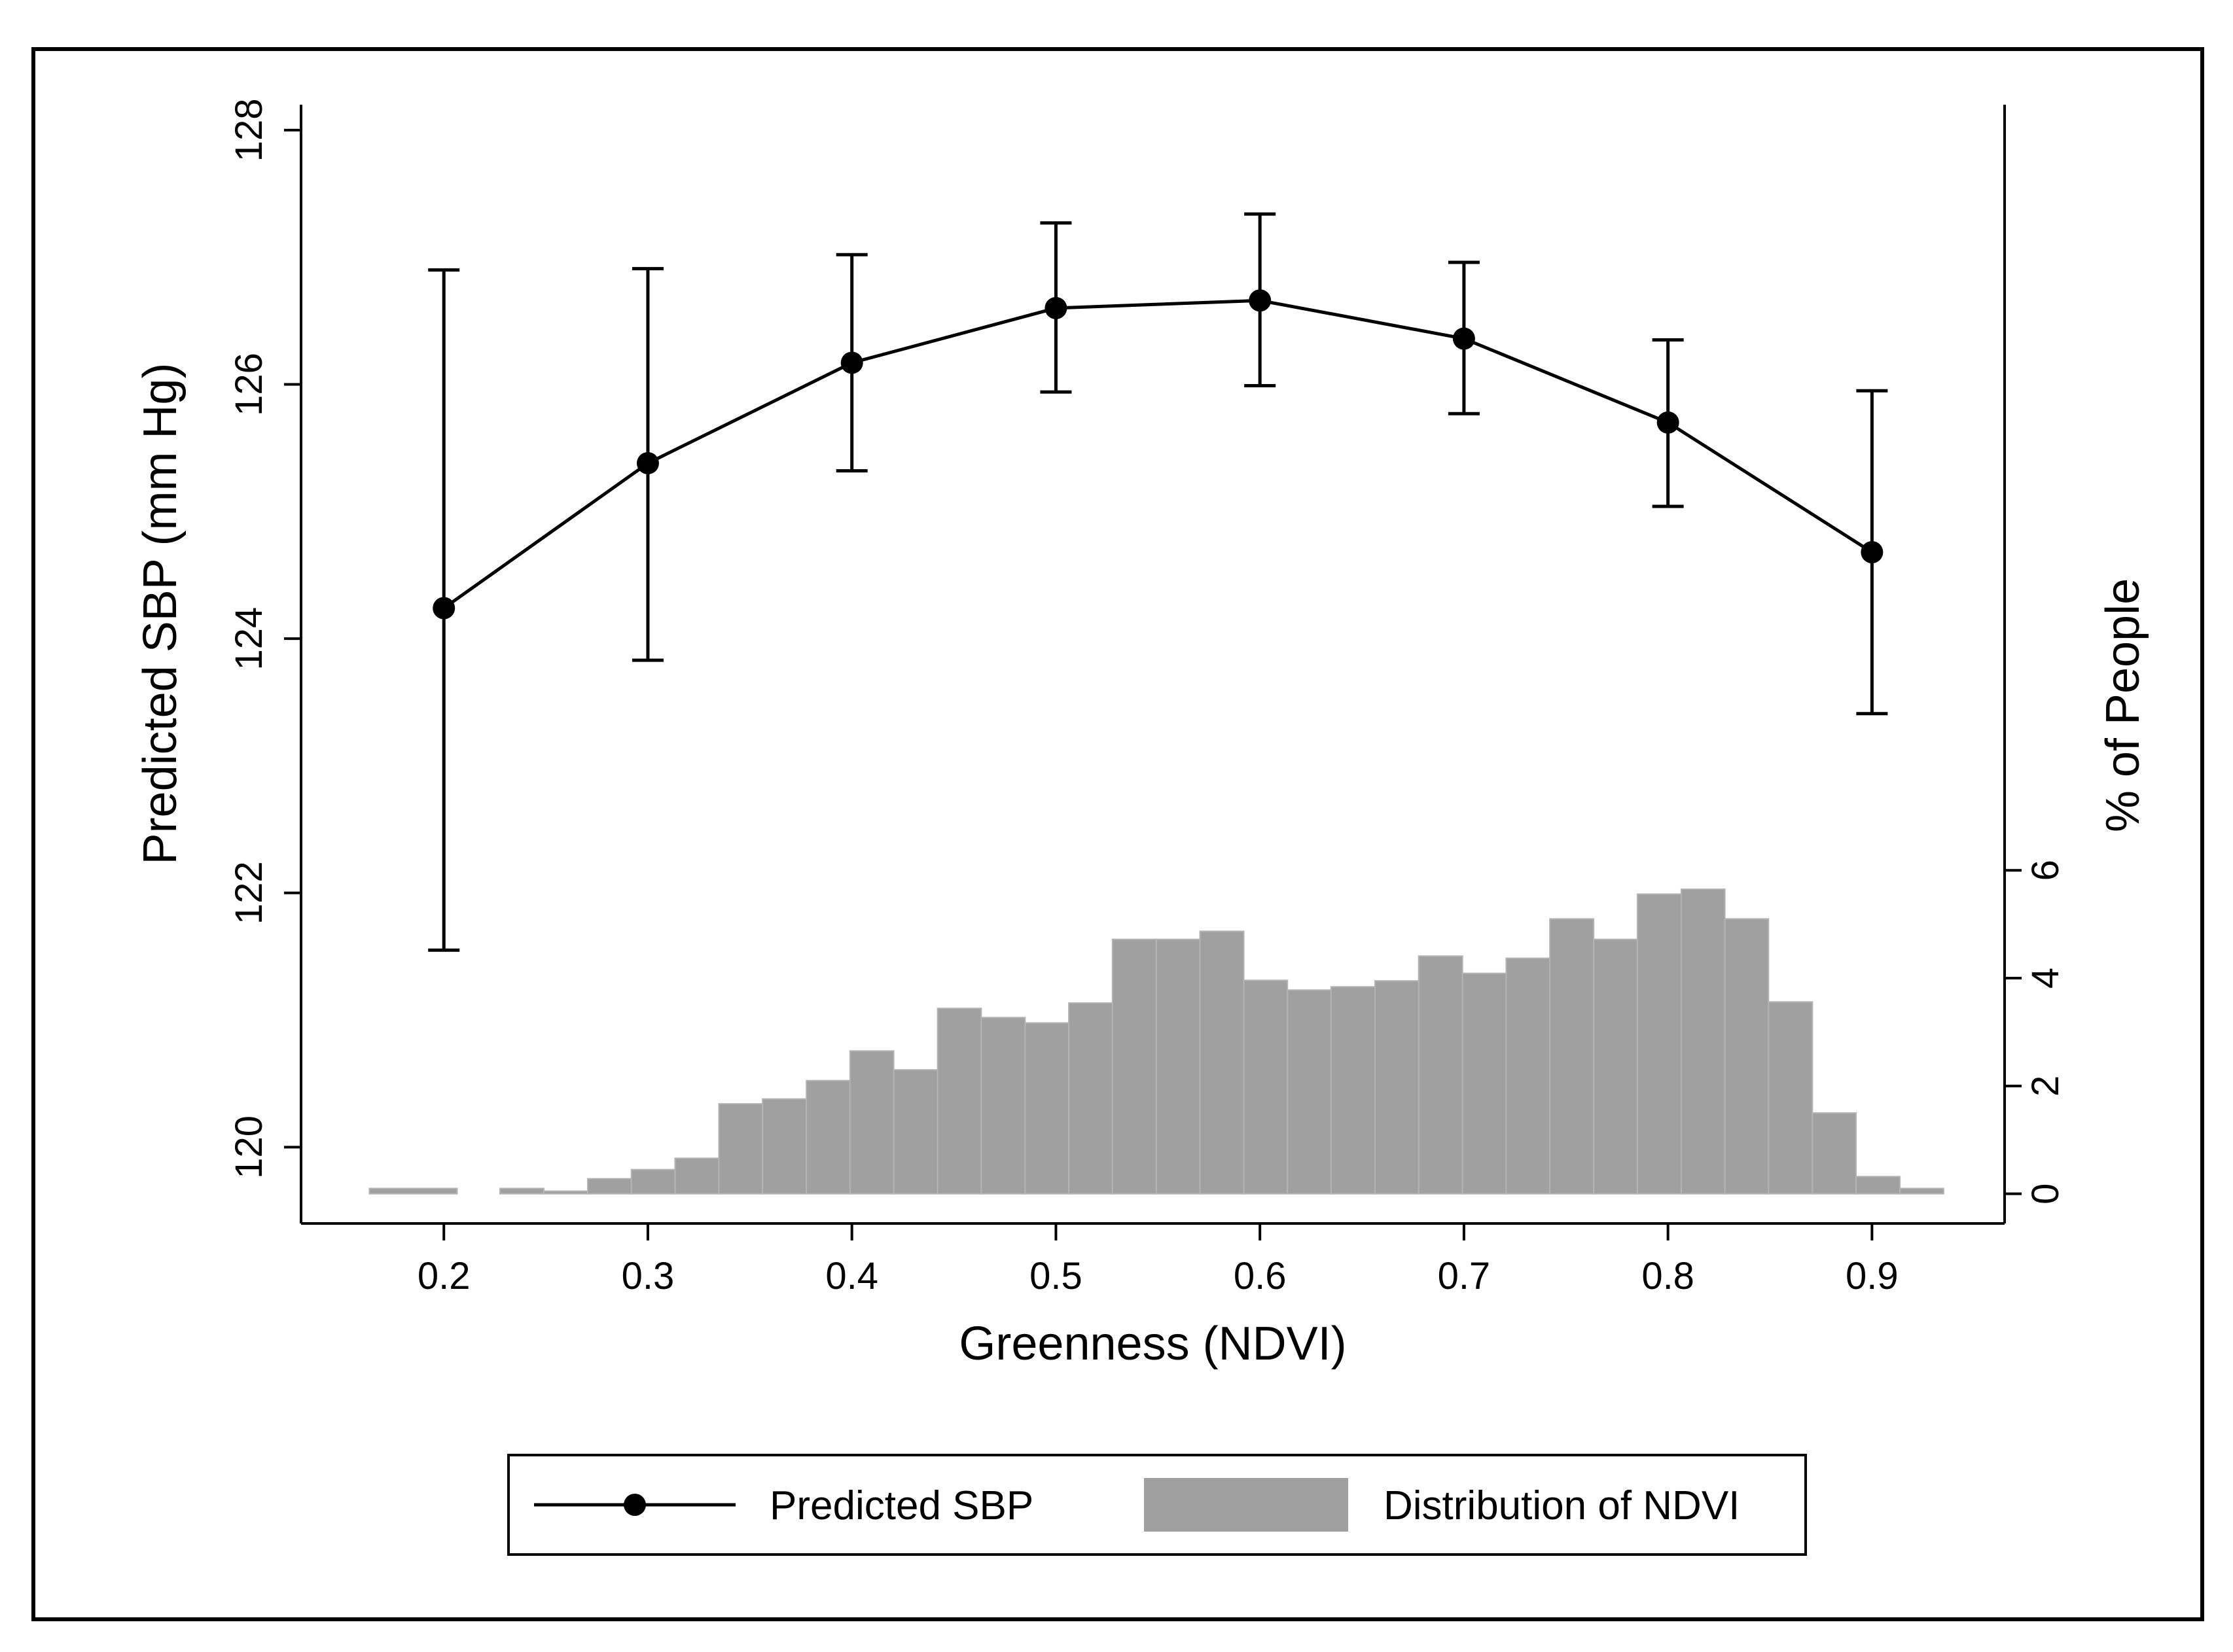  What do you see at coordinates (2123, 705) in the screenshot?
I see `y2-axis-label: % of People` at bounding box center [2123, 705].